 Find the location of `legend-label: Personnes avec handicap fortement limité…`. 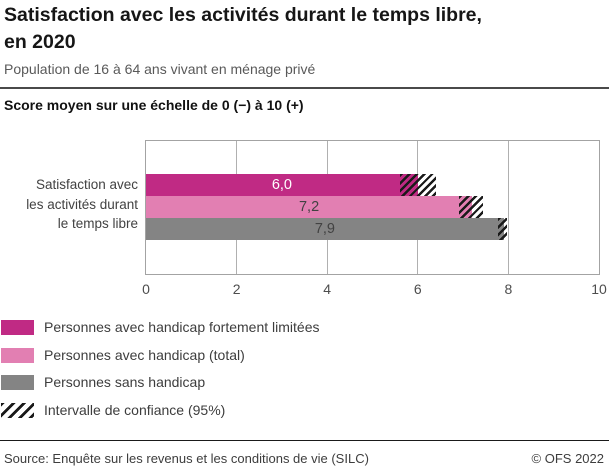

legend-label: Personnes avec handicap fortement limité… is located at coordinates (182, 327).